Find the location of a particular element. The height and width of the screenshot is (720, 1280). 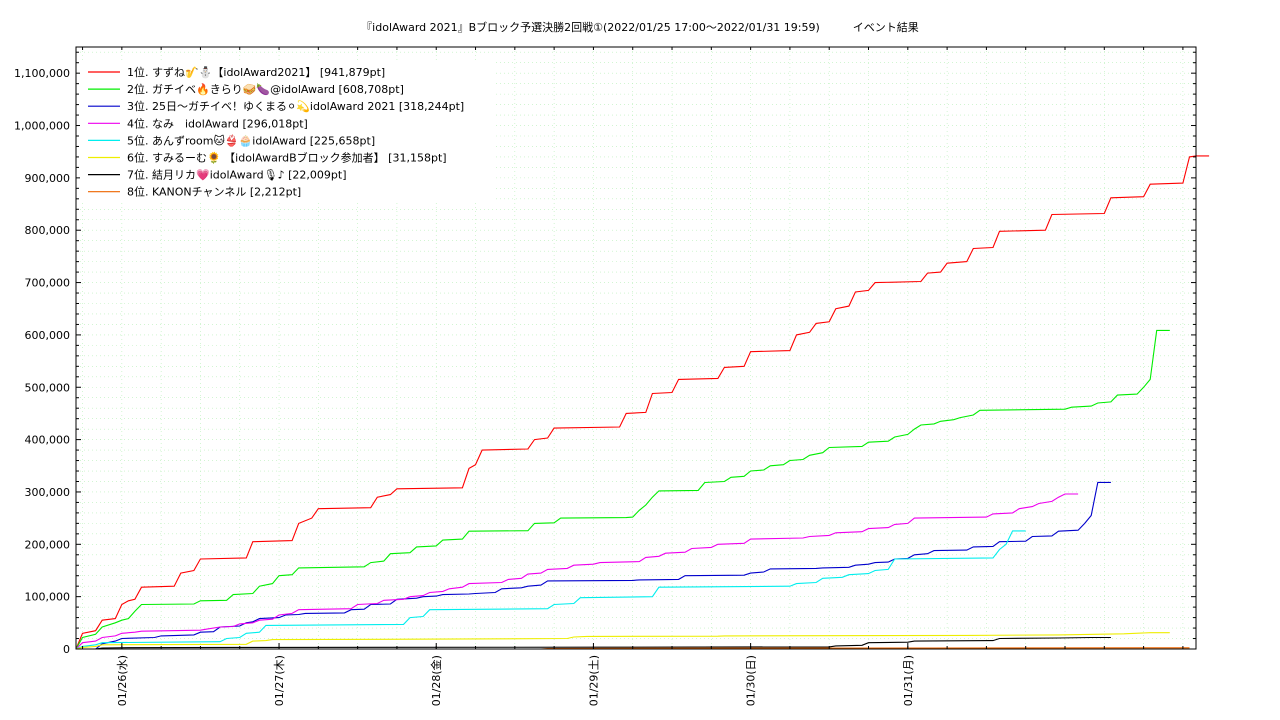

legend-label-8: 8位. KANONチャンネル [2,212pt] is located at coordinates (214, 192).